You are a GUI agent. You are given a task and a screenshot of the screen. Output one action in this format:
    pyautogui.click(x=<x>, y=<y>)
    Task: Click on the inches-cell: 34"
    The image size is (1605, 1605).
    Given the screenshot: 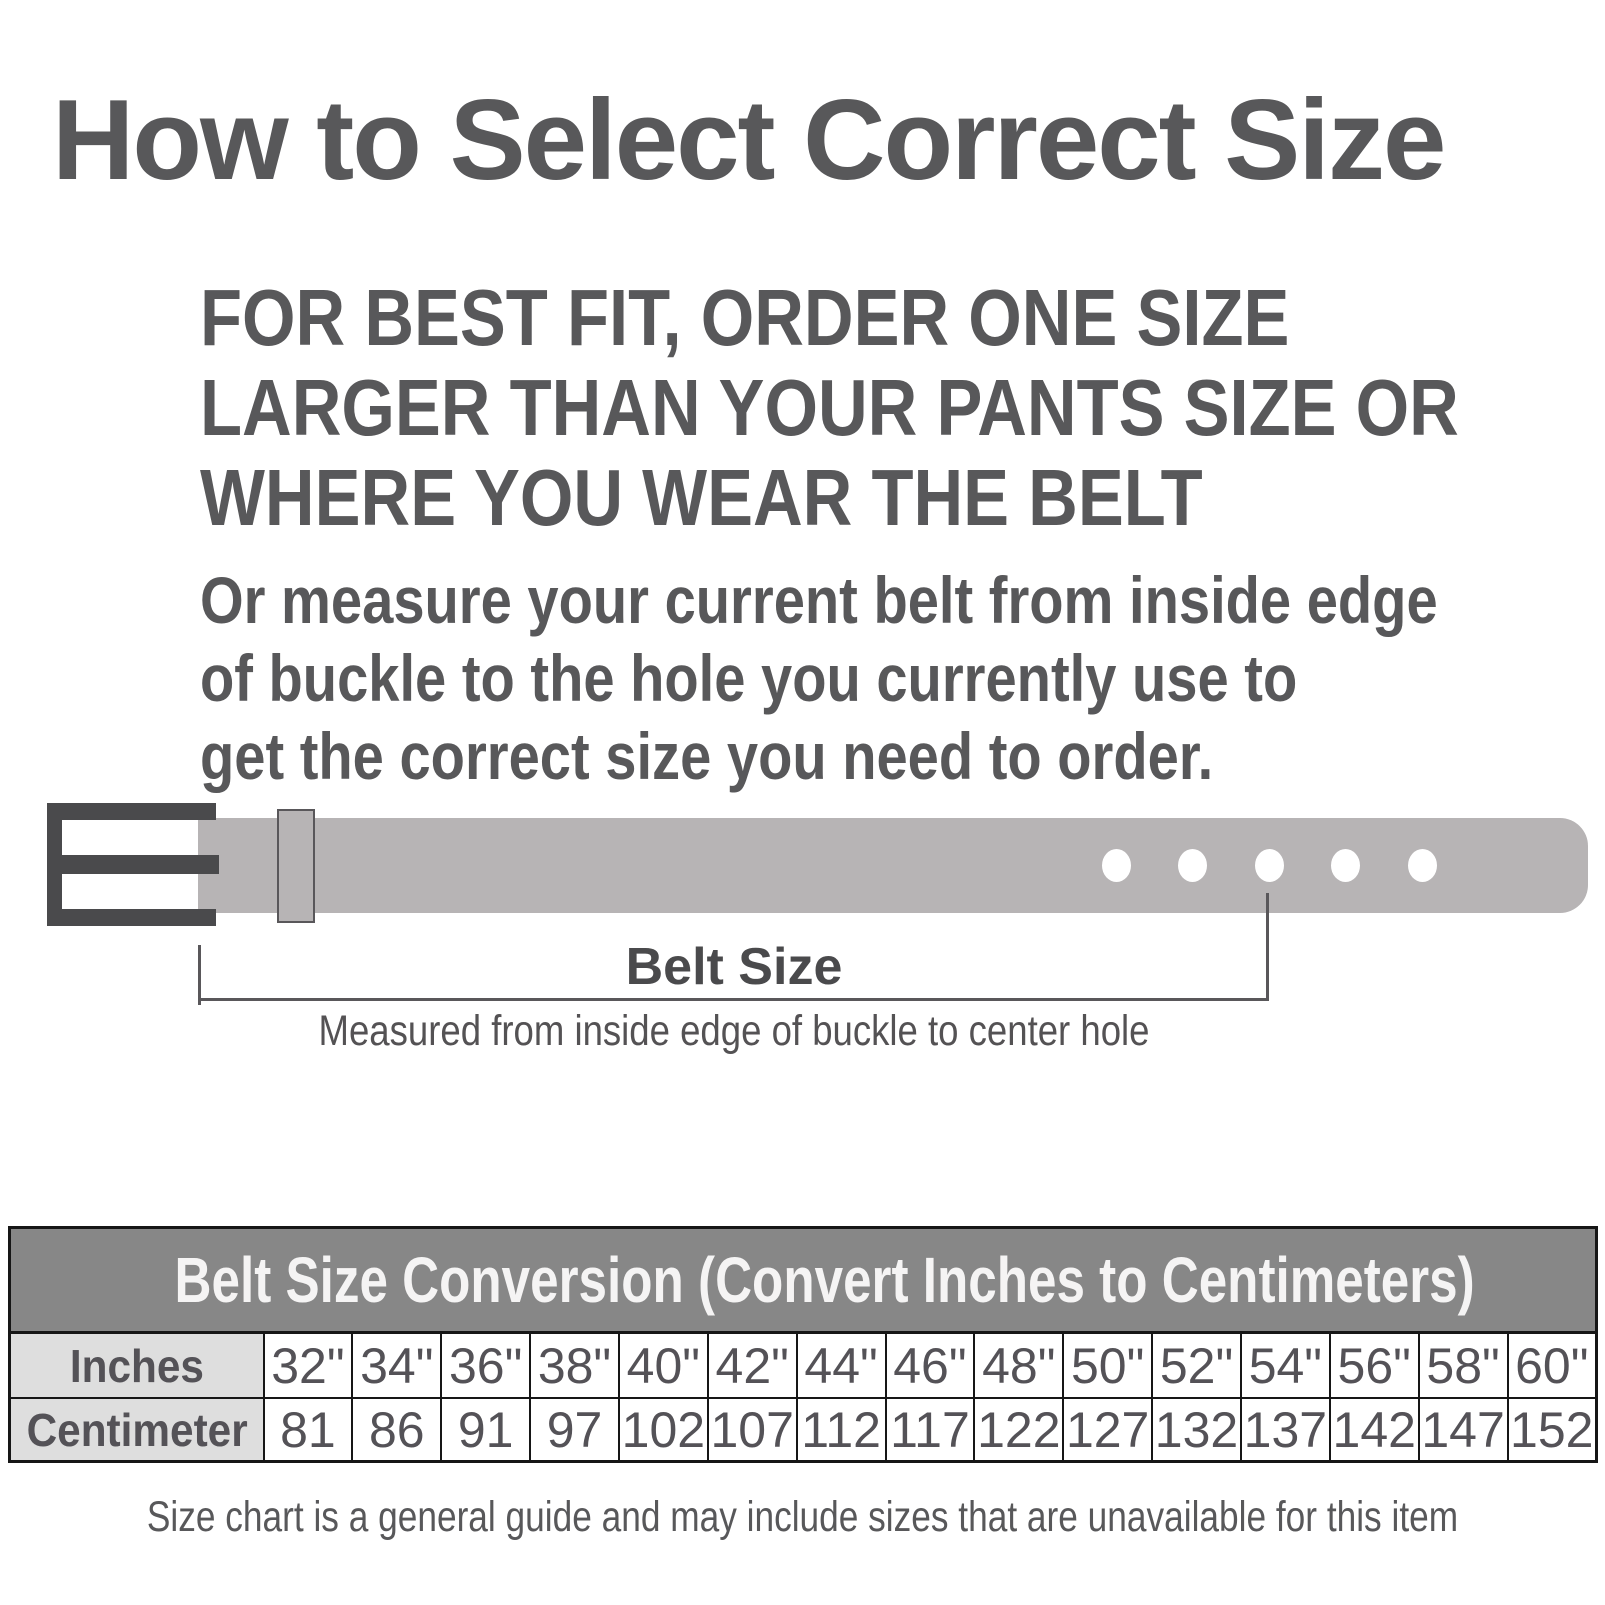 What is the action you would take?
    pyautogui.click(x=397, y=1365)
    